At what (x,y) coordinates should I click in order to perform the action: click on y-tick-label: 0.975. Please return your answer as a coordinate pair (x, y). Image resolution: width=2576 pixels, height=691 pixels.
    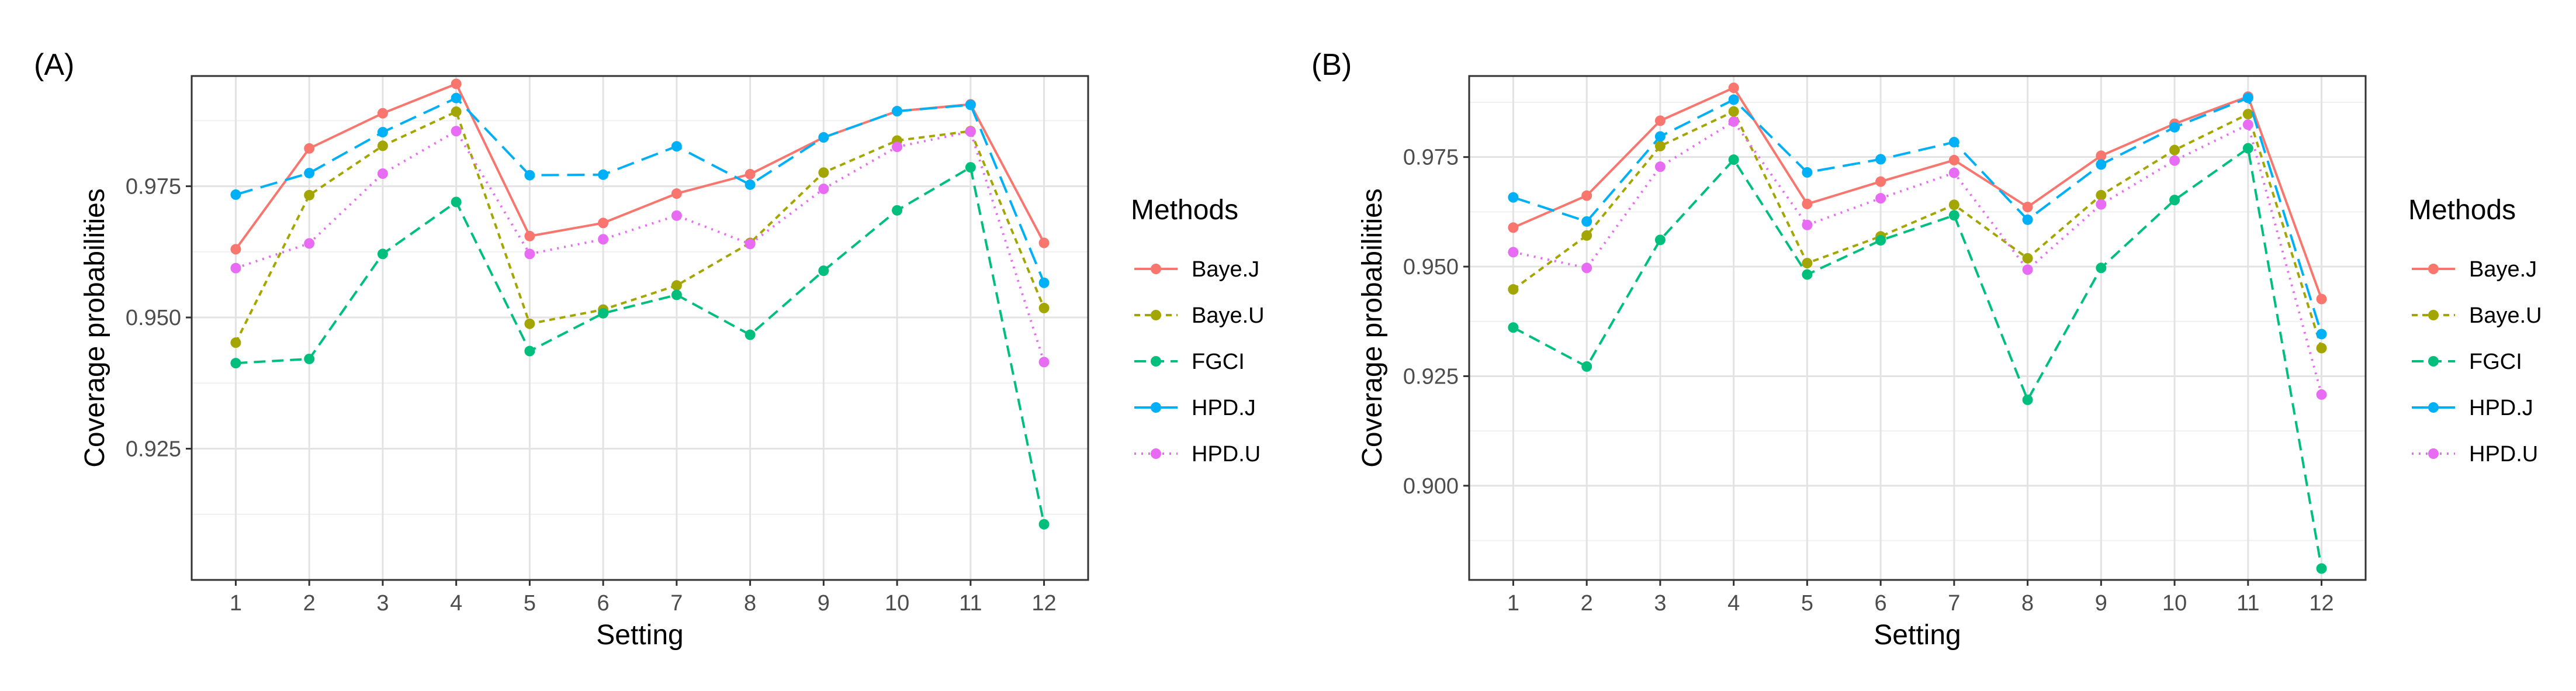
    Looking at the image, I should click on (1431, 158).